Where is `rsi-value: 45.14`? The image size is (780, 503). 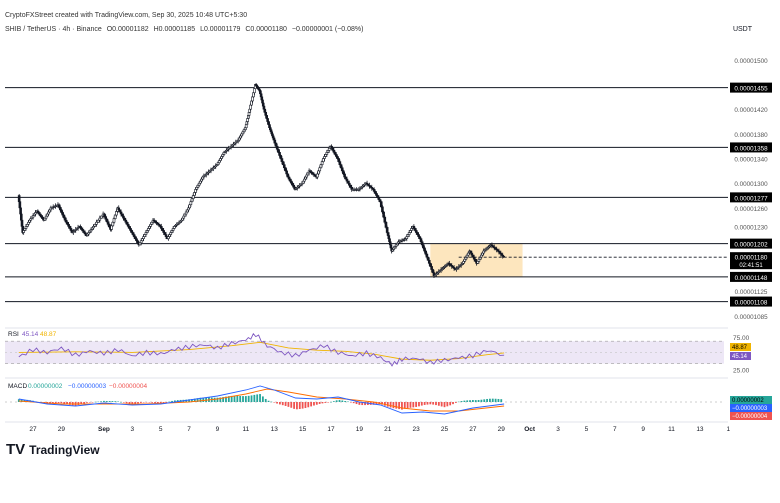 rsi-value: 45.14 is located at coordinates (30, 334).